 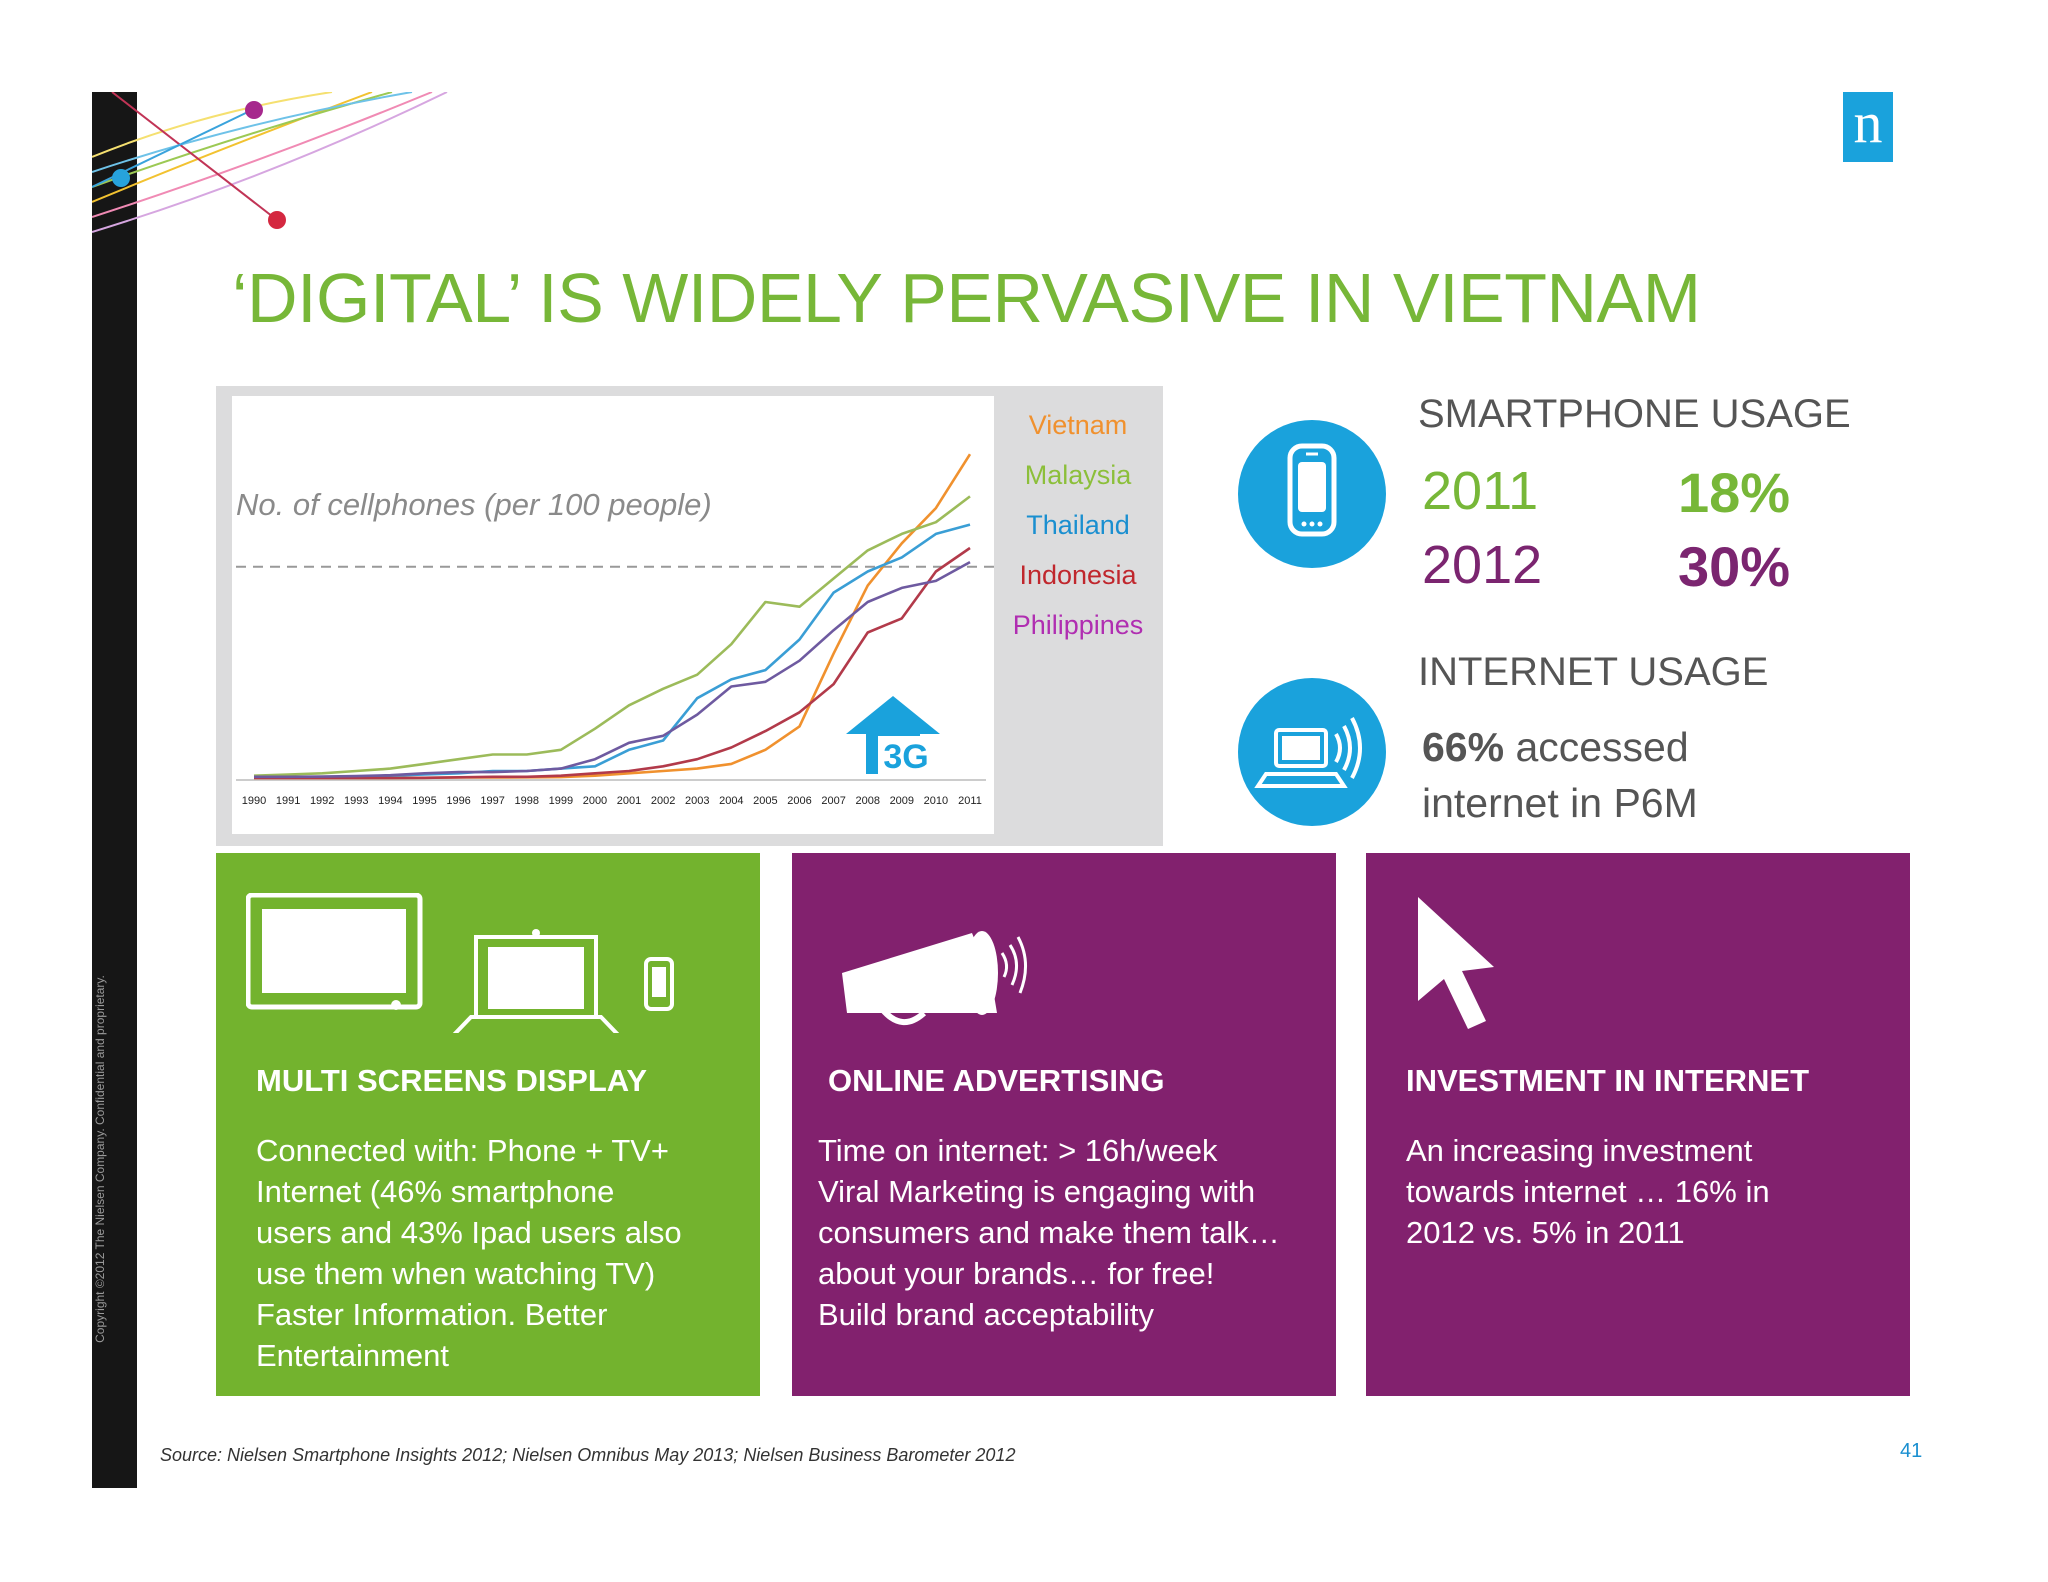 What do you see at coordinates (254, 801) in the screenshot?
I see `x-tick-label: 1990` at bounding box center [254, 801].